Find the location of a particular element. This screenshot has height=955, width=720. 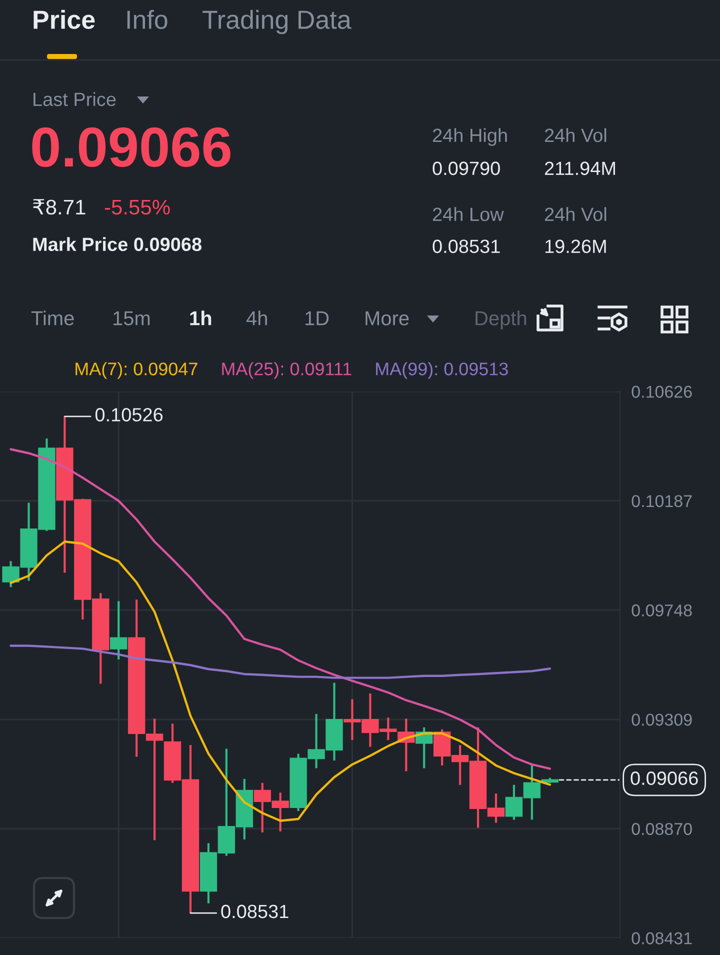

candlestick is located at coordinates (119, 630).